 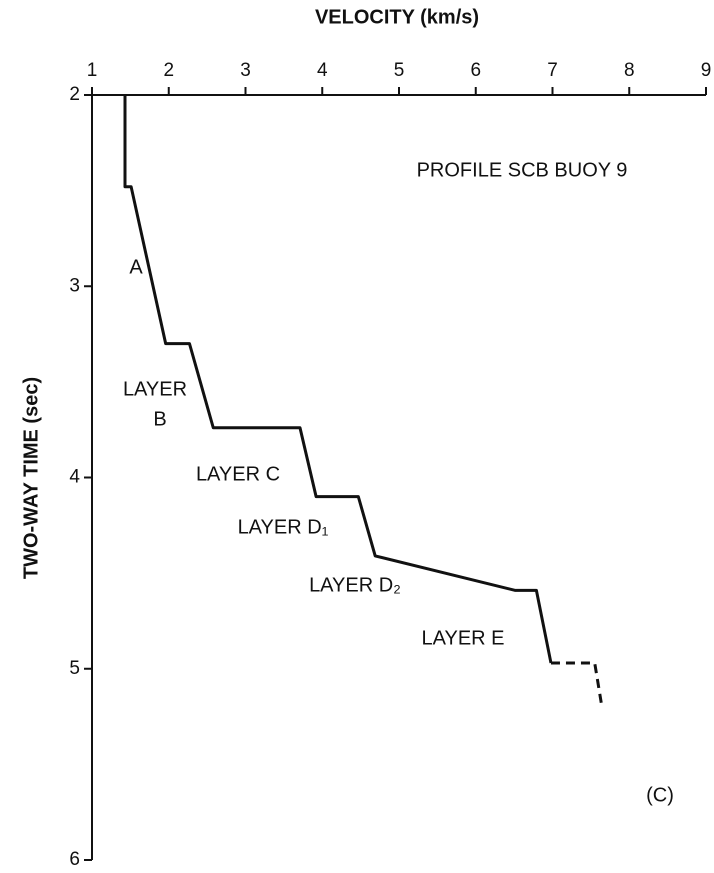 I want to click on annotation: LAYER D₂, so click(x=355, y=585).